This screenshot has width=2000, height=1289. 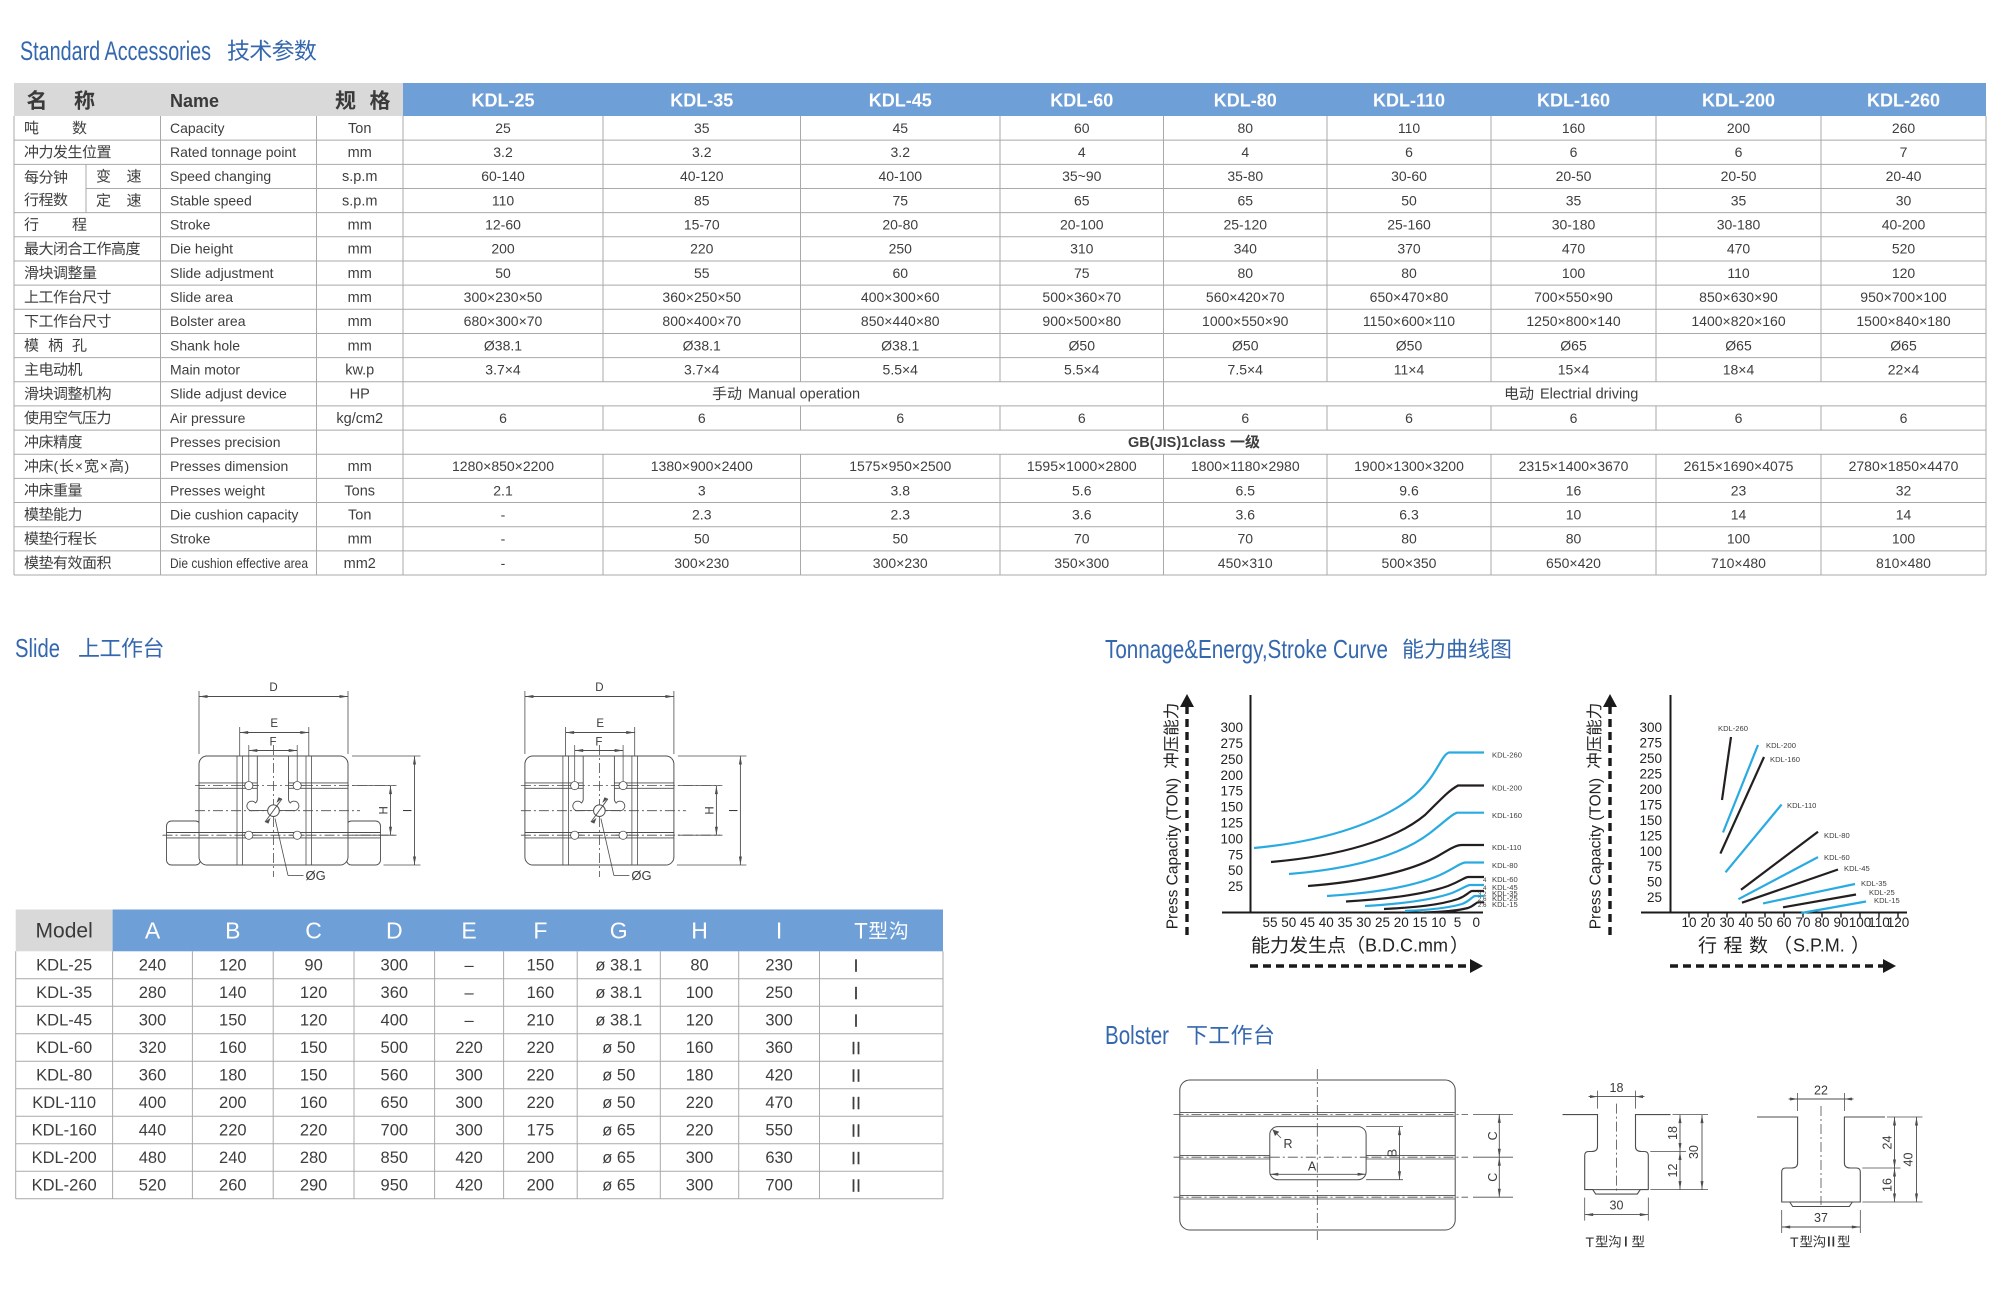 I want to click on svg-text: Ø50, so click(x=1409, y=345).